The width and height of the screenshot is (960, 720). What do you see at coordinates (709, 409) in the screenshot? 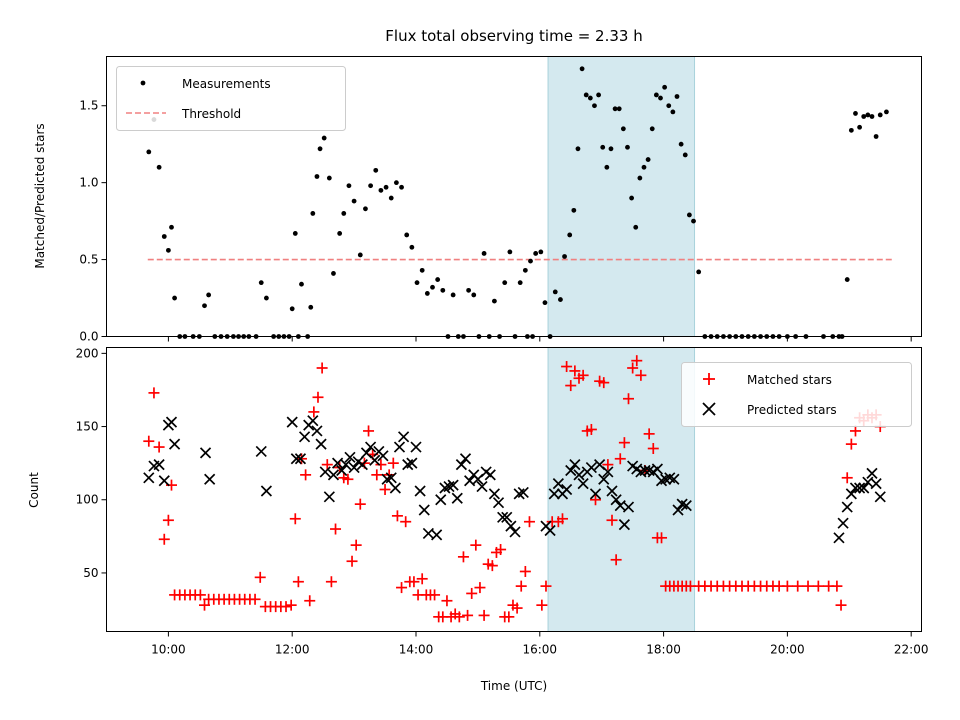
I see `predicted-legend-marker` at bounding box center [709, 409].